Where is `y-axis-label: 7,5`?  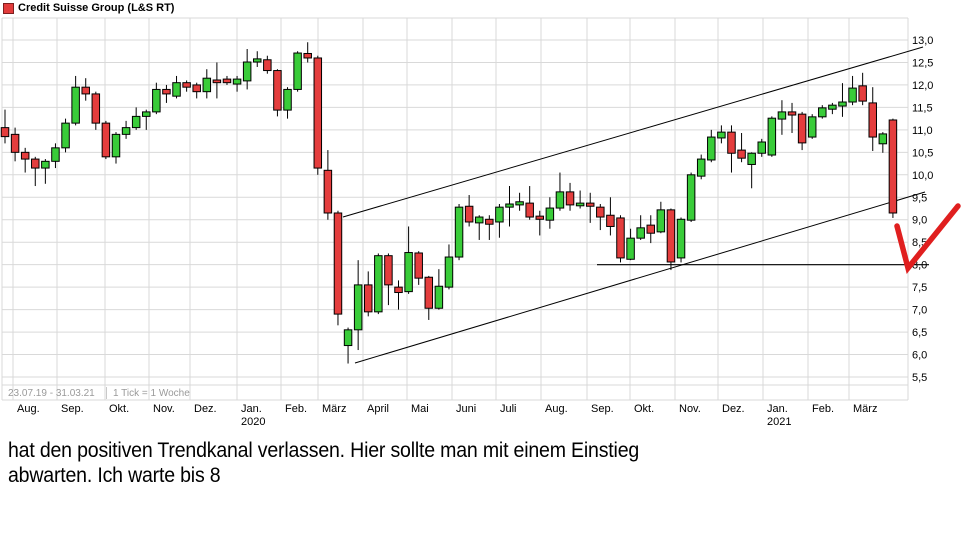 y-axis-label: 7,5 is located at coordinates (919, 288).